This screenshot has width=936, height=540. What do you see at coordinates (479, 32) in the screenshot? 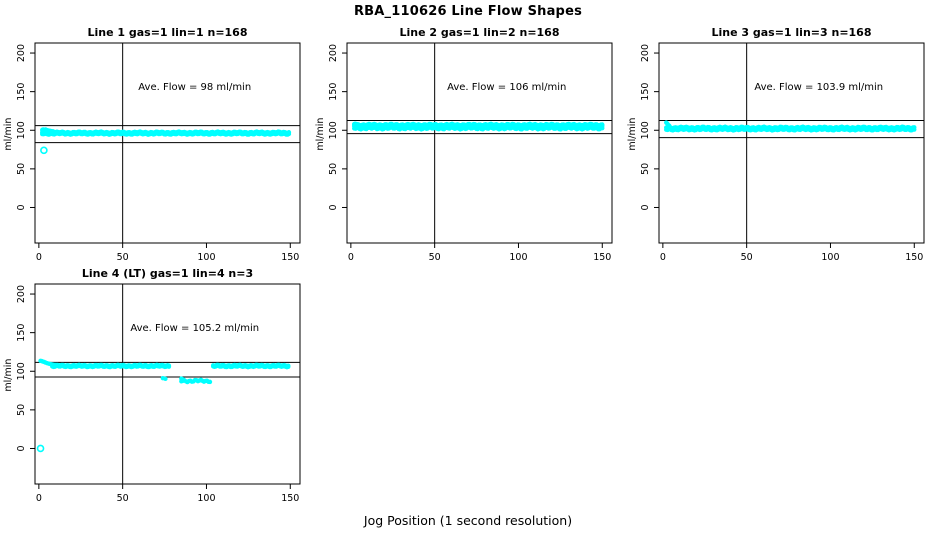
I see `plot-title: Line 2 gas=1 lin=2 n=168` at bounding box center [479, 32].